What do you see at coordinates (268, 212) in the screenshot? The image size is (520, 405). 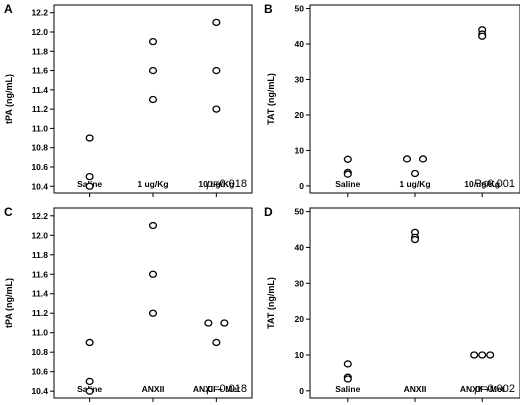 I see `panel-letter: D` at bounding box center [268, 212].